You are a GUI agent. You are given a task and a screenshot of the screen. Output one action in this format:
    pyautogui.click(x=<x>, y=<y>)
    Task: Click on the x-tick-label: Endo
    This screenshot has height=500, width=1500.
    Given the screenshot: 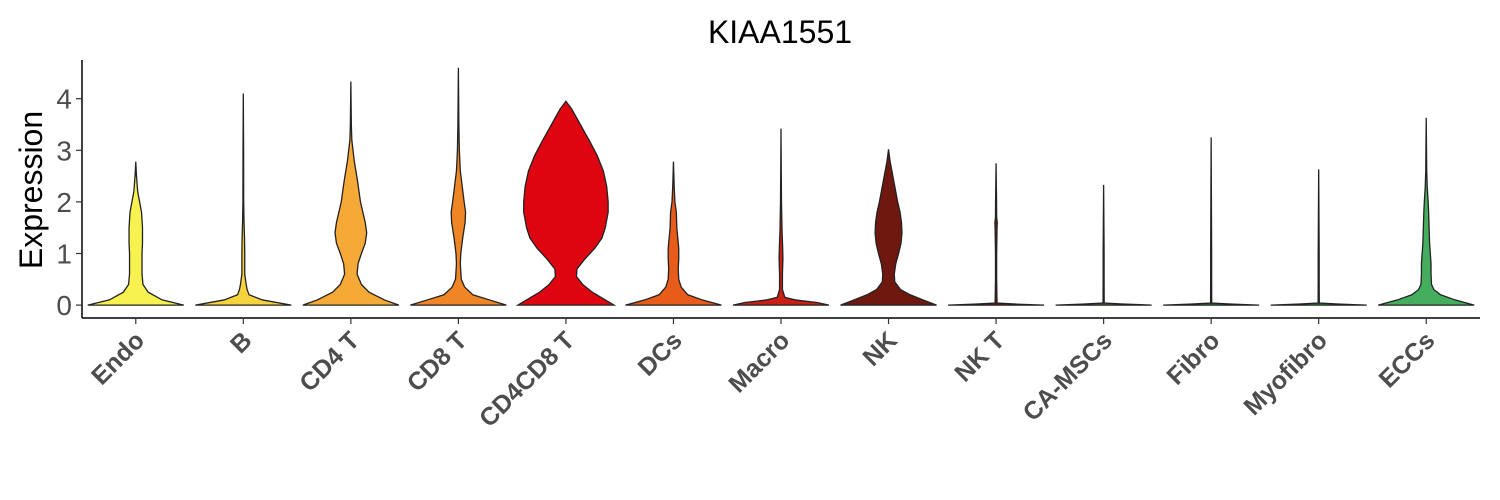 What is the action you would take?
    pyautogui.click(x=118, y=358)
    